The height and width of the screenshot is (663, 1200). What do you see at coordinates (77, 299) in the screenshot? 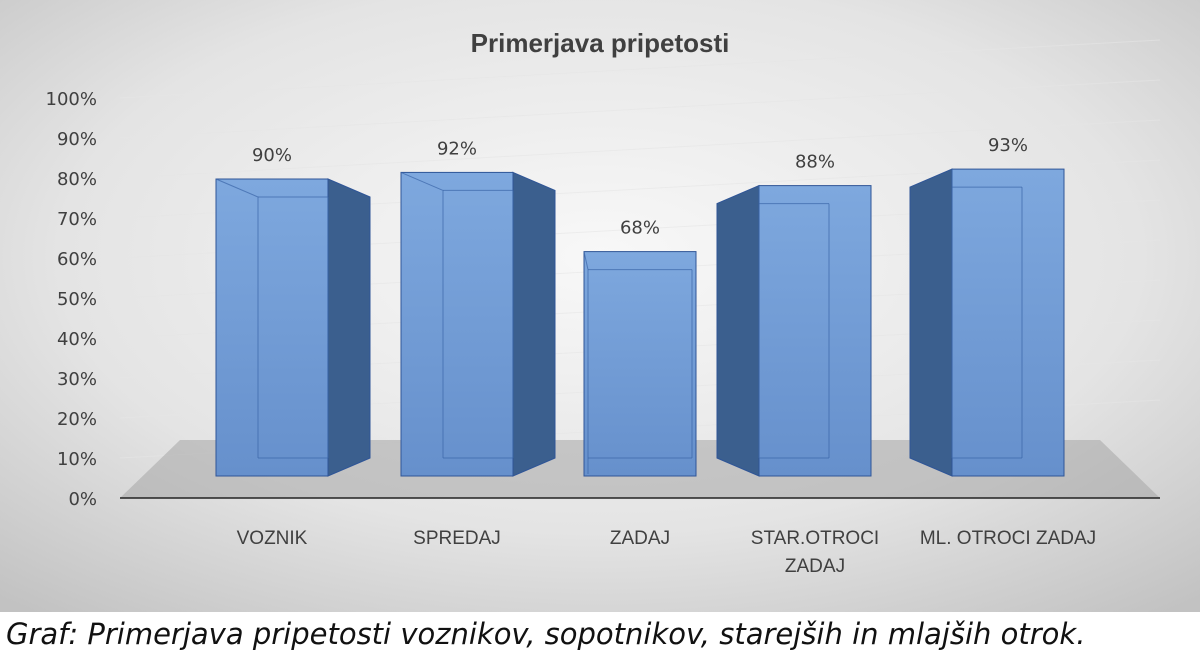
I see `y-tick-label: 50%` at bounding box center [77, 299].